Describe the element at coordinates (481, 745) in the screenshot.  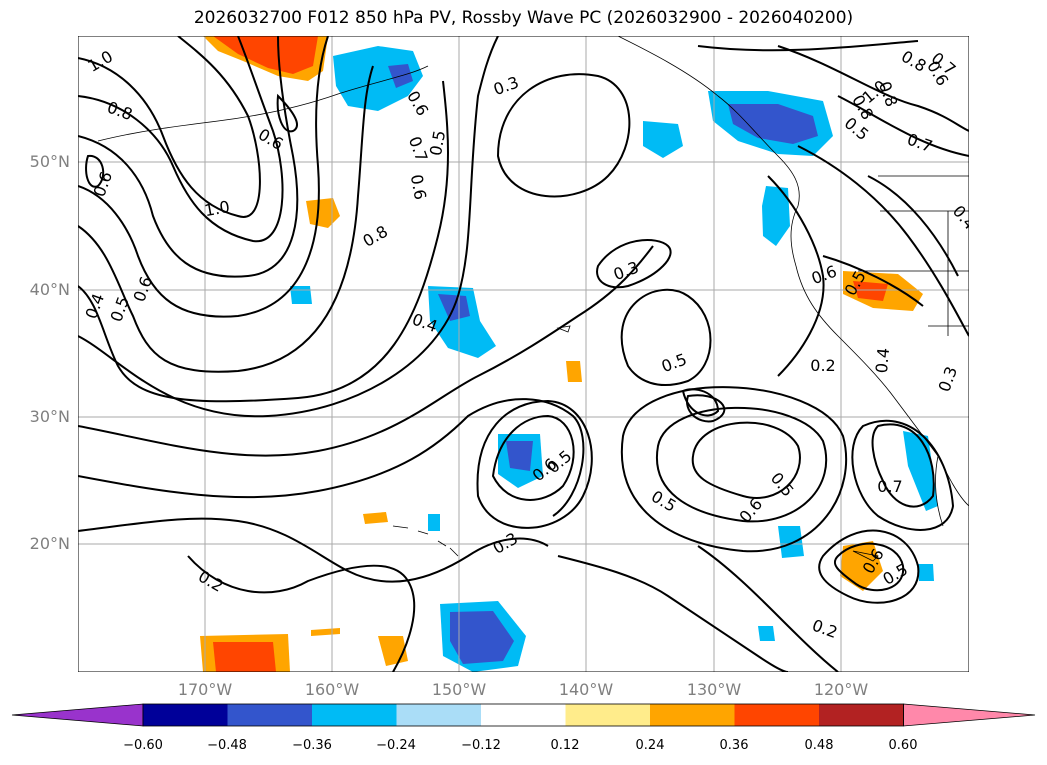
I see `colorbar-tick: −0.12` at that location.